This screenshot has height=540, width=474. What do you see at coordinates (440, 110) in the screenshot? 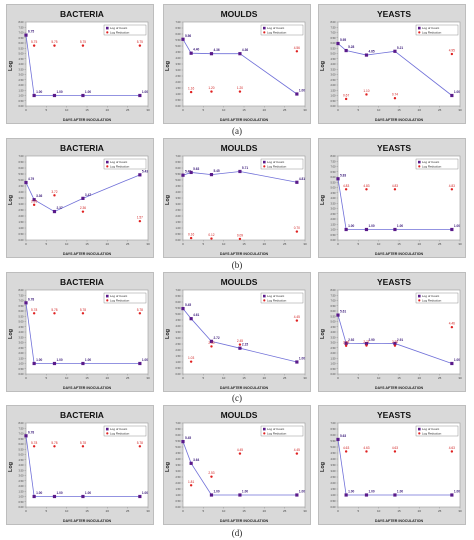
I see `chart-a-yeasts-xtick-label: 25` at bounding box center [440, 110].